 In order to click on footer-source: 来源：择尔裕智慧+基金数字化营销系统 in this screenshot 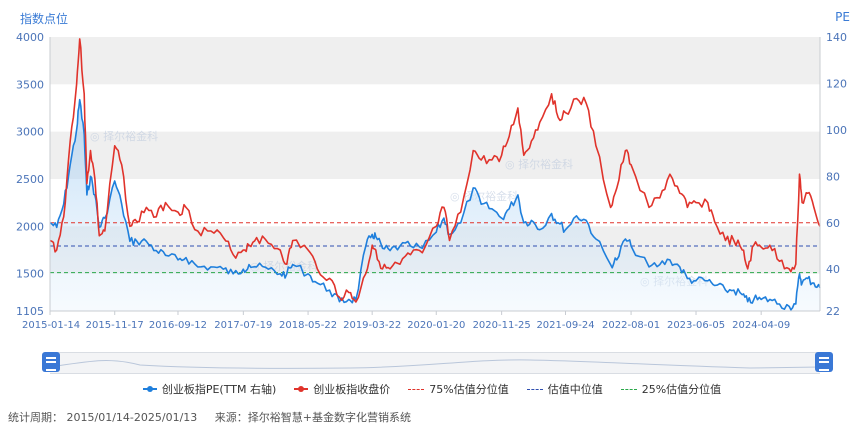, I will do `click(312, 417)`.